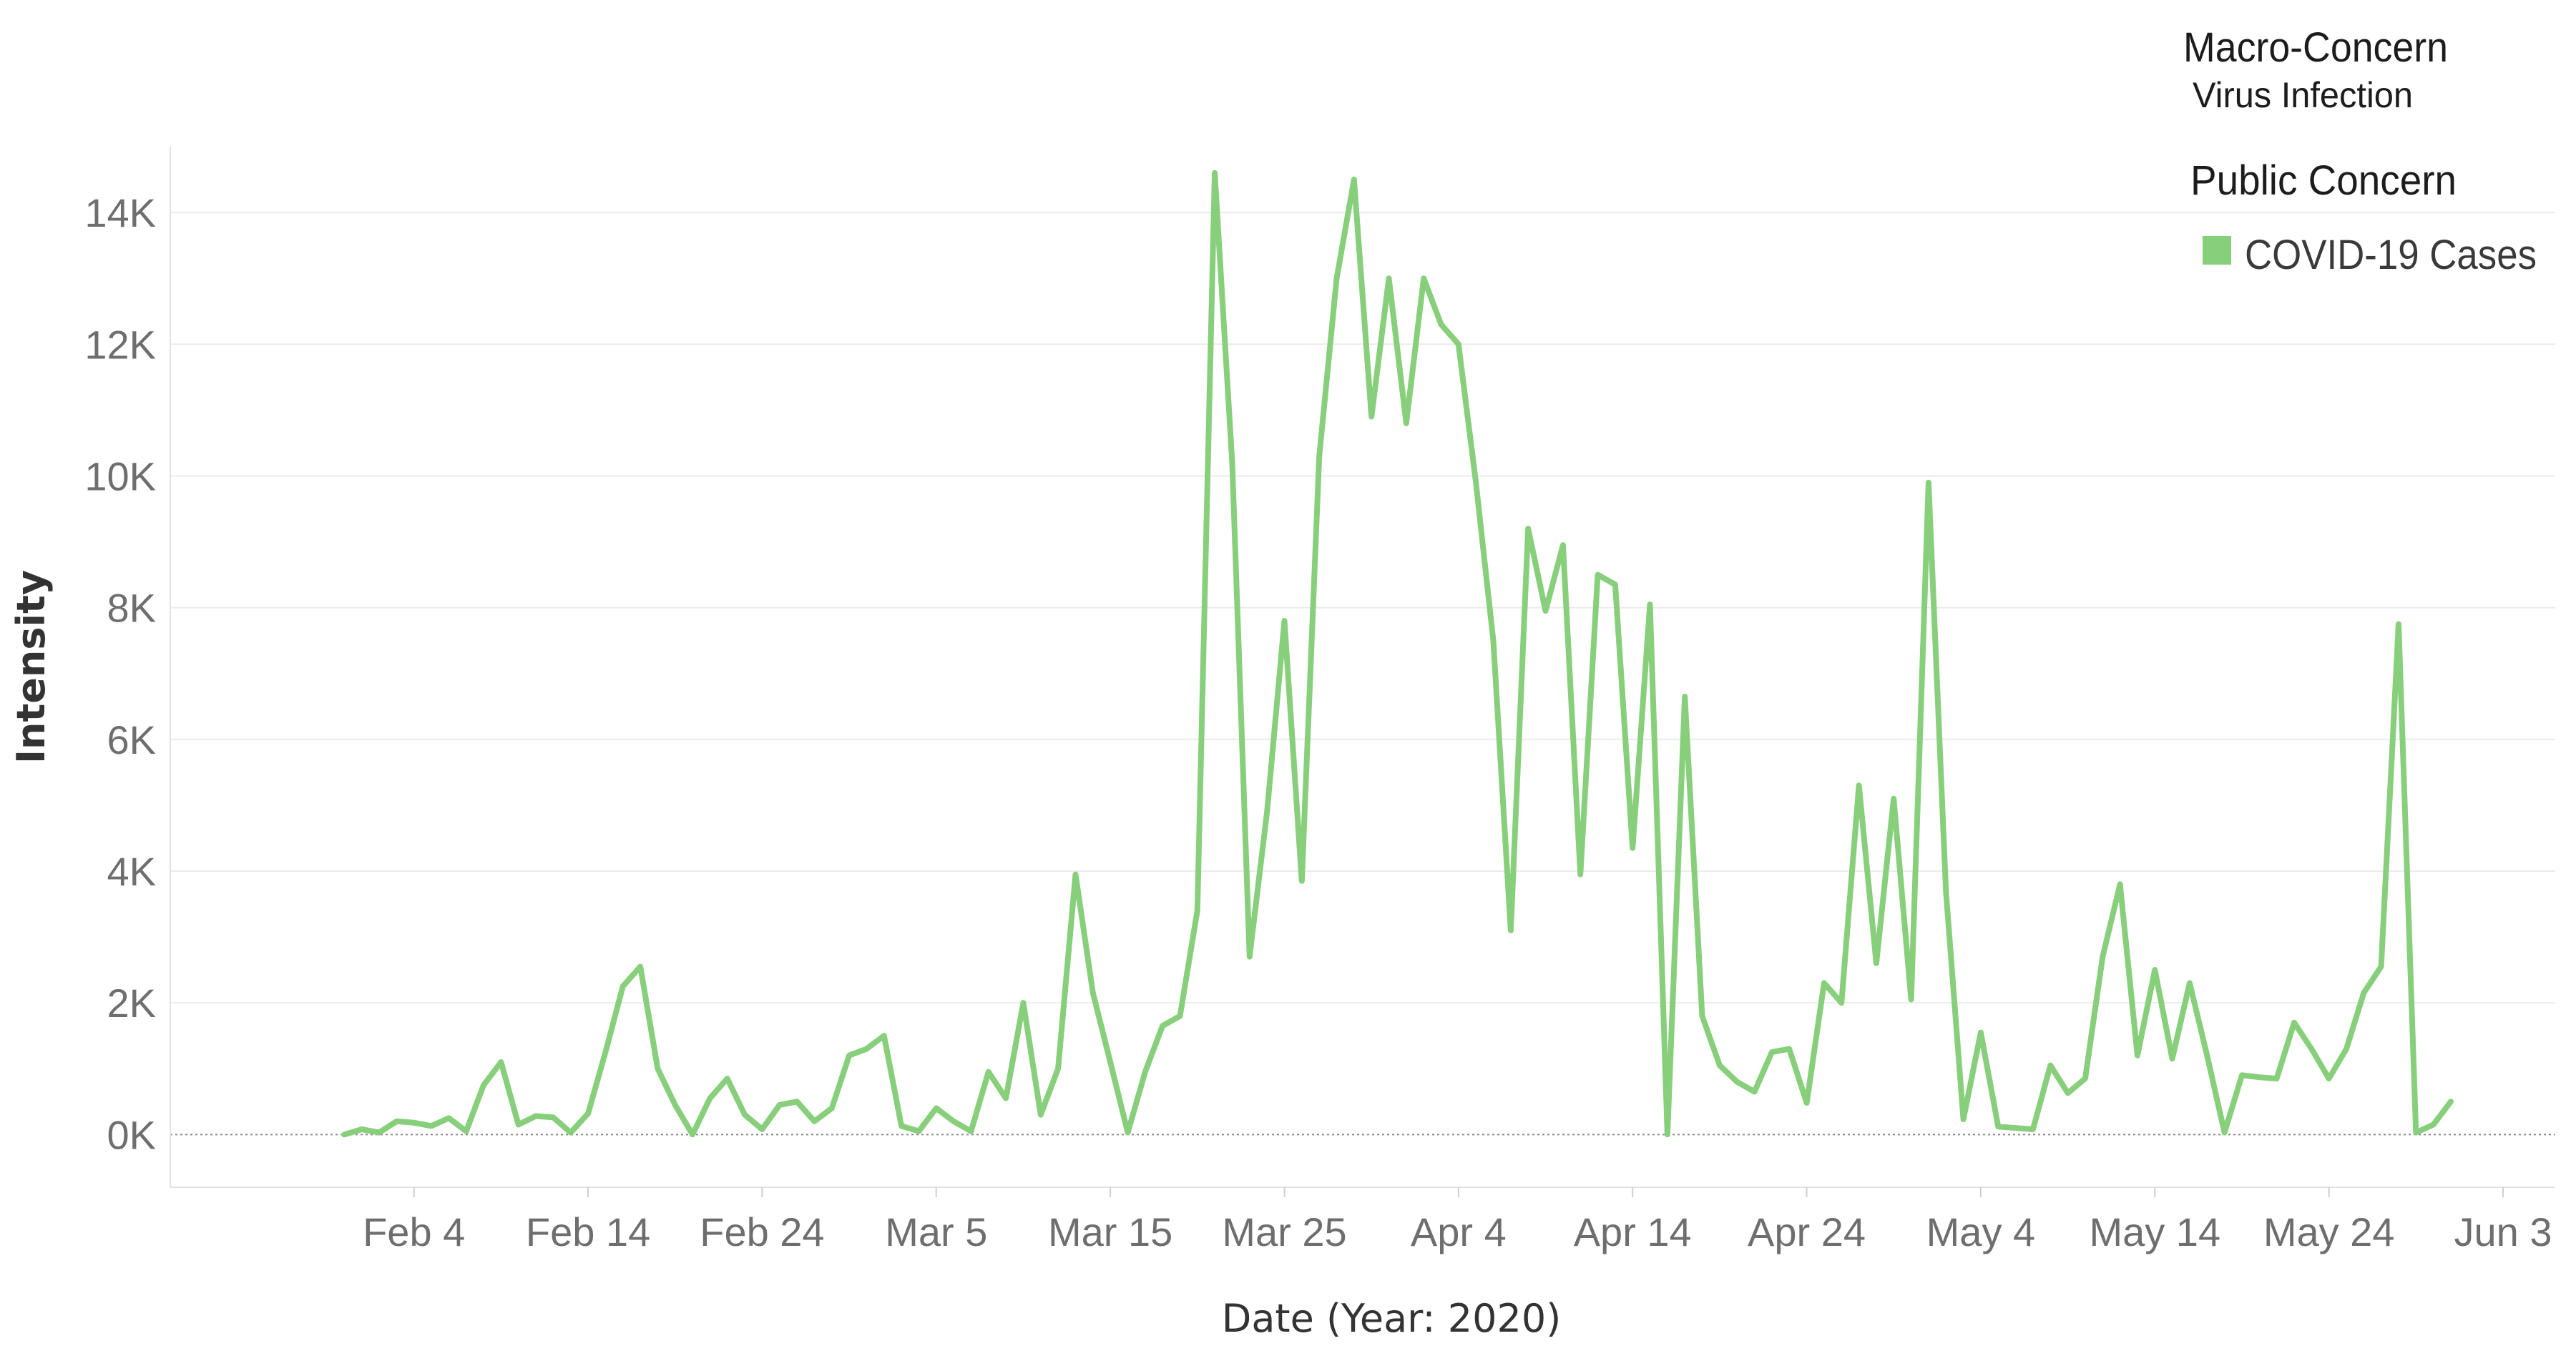 The height and width of the screenshot is (1356, 2576). Describe the element at coordinates (132, 739) in the screenshot. I see `y-tick-label: 6K` at that location.